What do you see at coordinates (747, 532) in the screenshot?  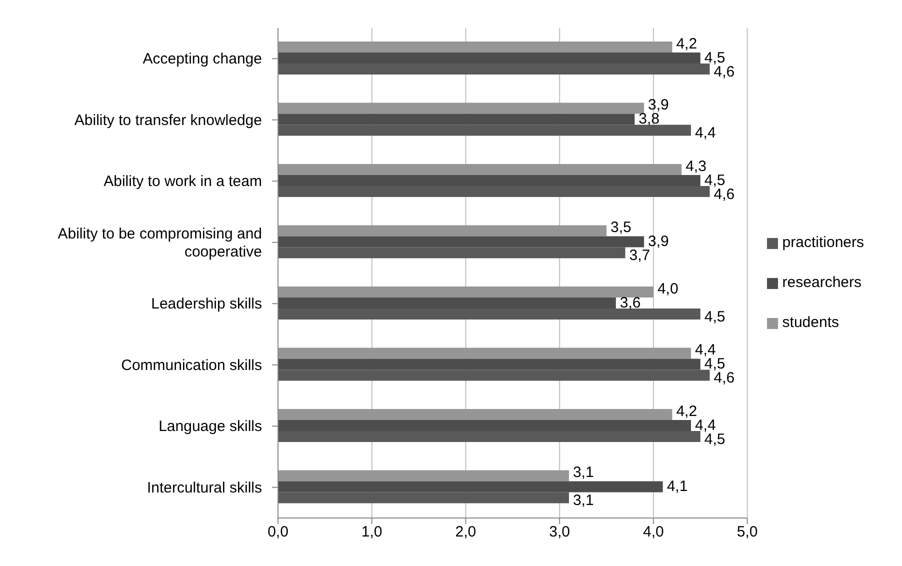 I see `x-tick-label: 5,0` at bounding box center [747, 532].